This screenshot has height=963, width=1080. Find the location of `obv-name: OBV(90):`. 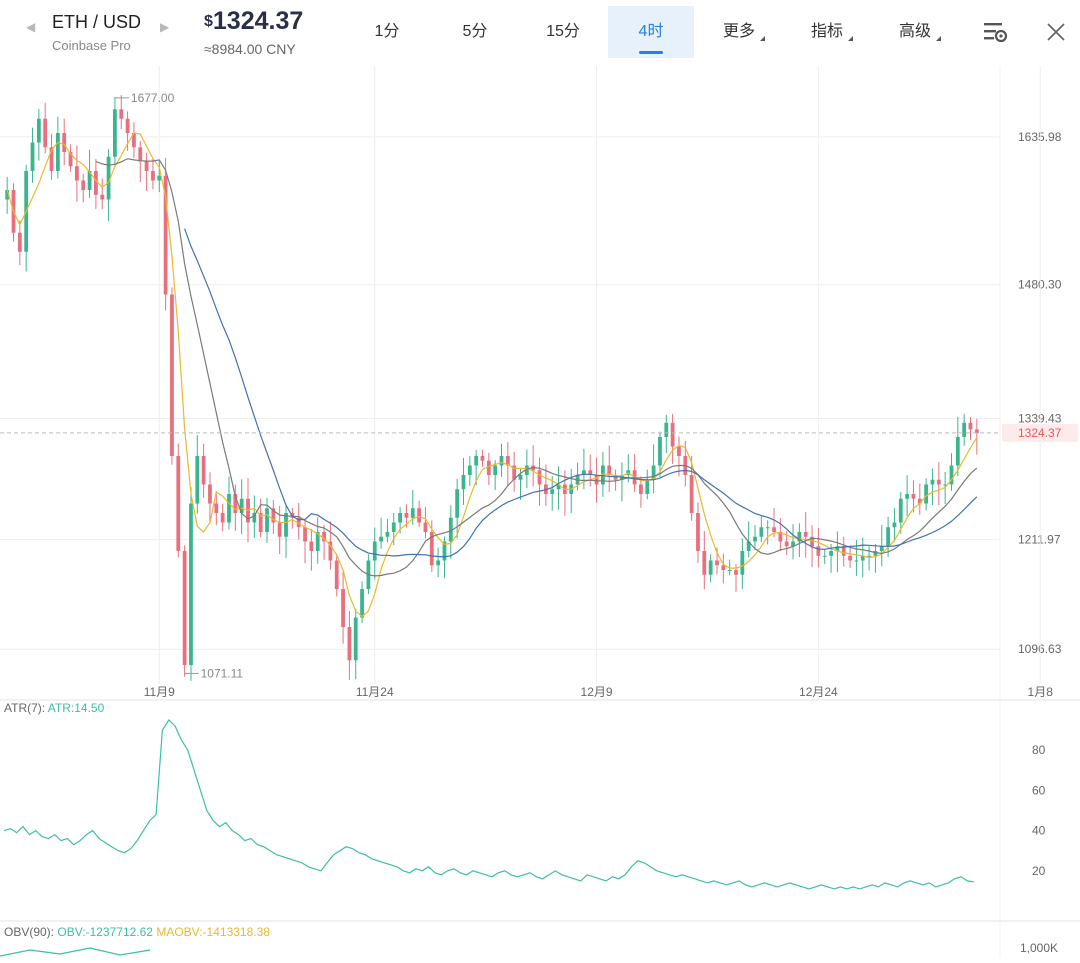

obv-name: OBV(90): is located at coordinates (29, 932).